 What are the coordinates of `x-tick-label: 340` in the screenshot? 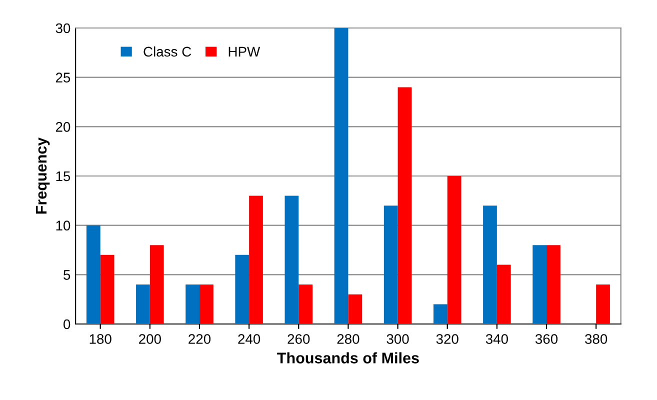 It's located at (497, 339).